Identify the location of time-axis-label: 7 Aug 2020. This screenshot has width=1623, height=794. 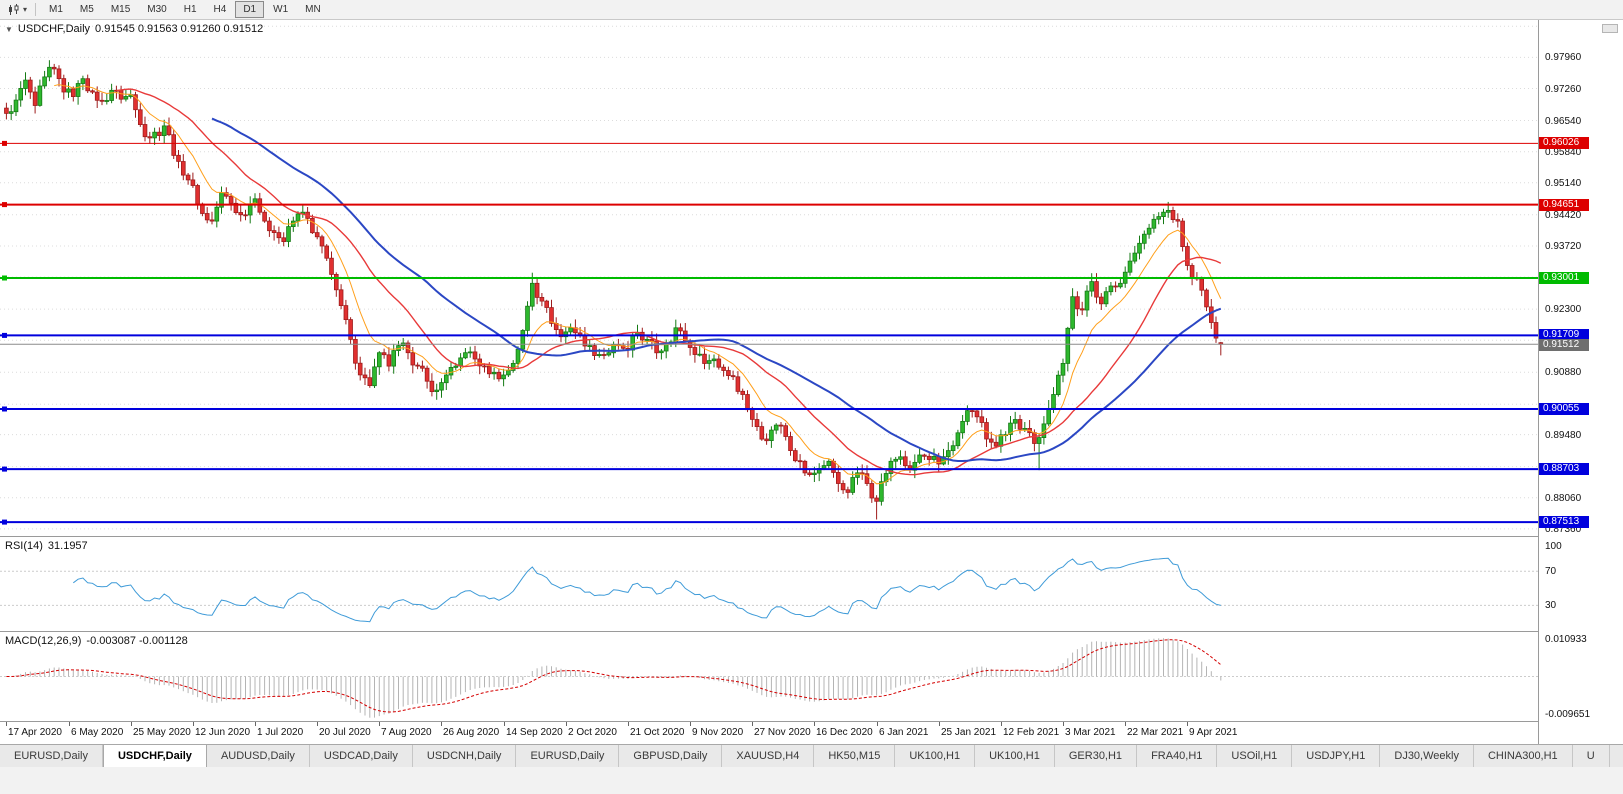
(406, 732).